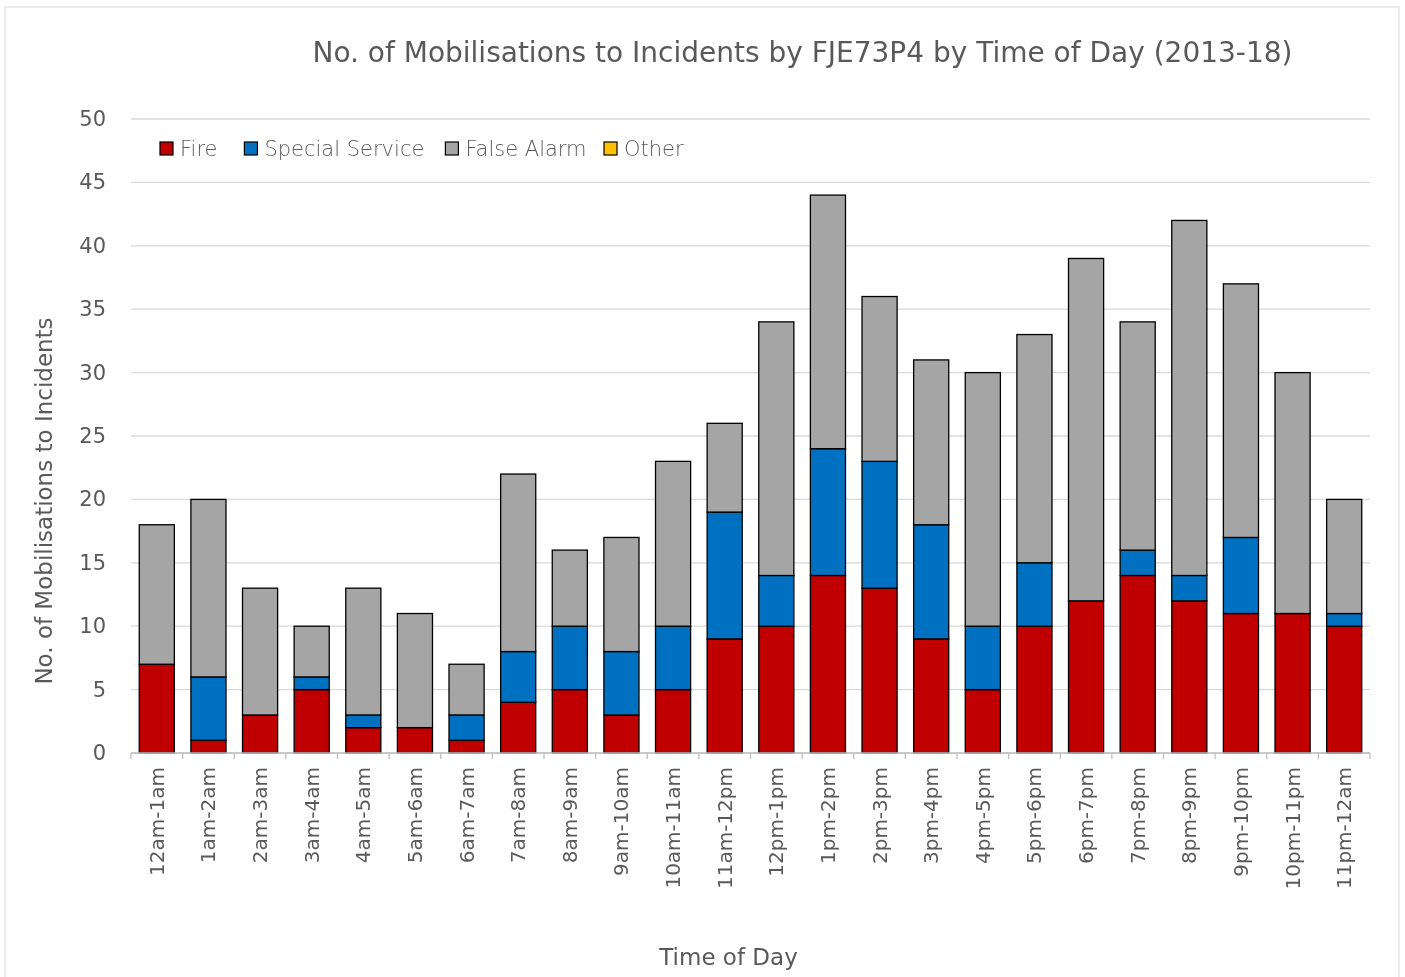  Describe the element at coordinates (879, 816) in the screenshot. I see `x-tick-label: 2pm-3pm` at that location.